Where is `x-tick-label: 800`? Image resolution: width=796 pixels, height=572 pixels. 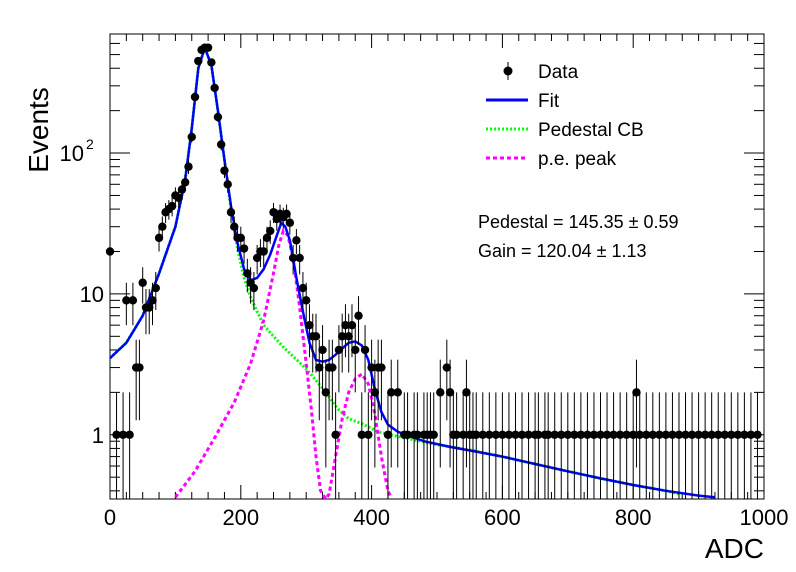 x-tick-label: 800 is located at coordinates (633, 517).